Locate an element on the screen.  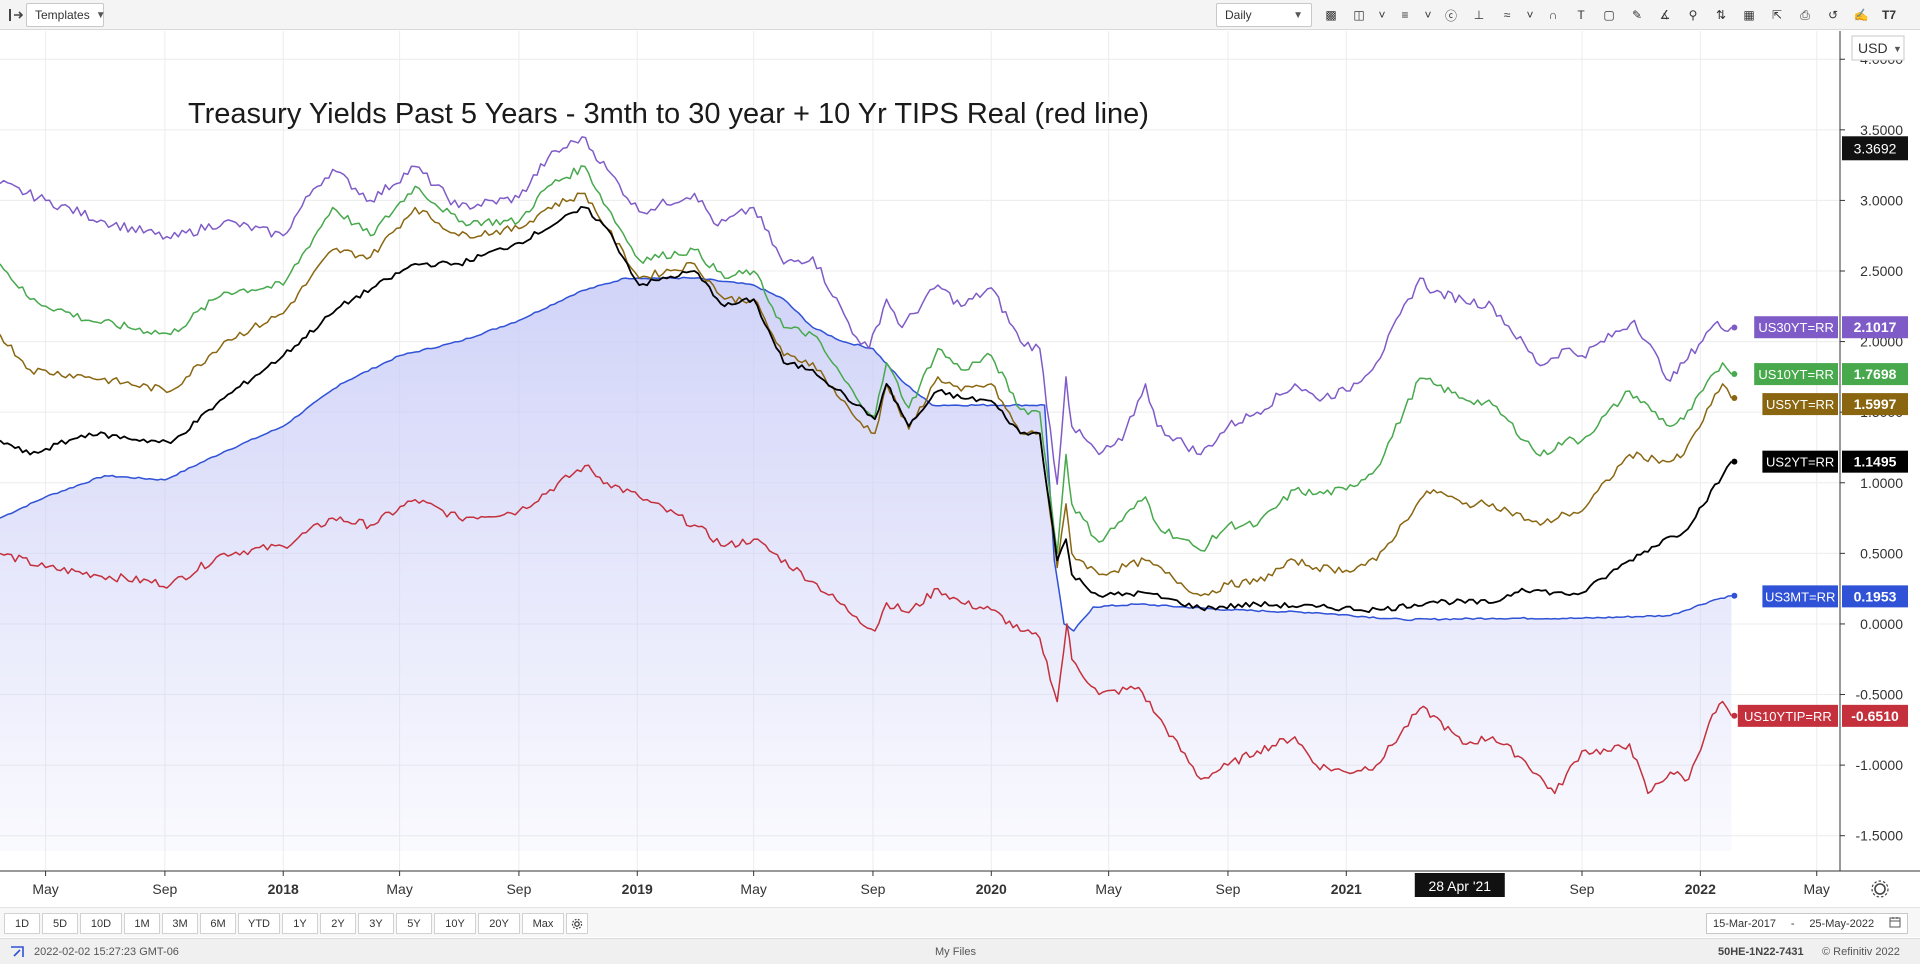
axis-settings-gear-icon is located at coordinates (1880, 889).